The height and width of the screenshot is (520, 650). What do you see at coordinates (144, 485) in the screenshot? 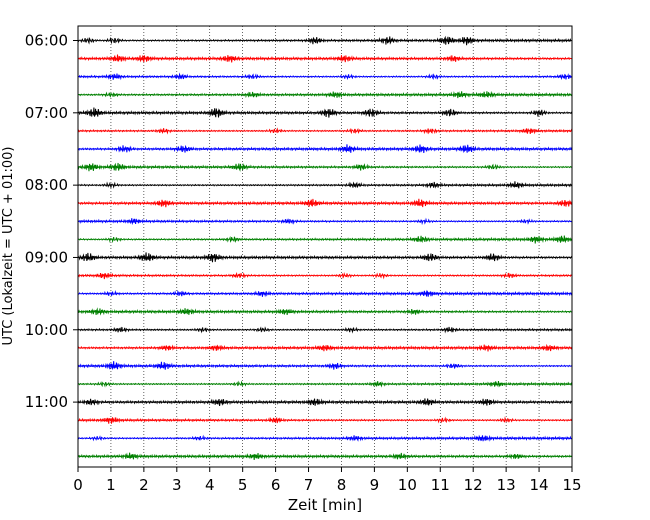
I see `x-tick-label: 2` at bounding box center [144, 485].